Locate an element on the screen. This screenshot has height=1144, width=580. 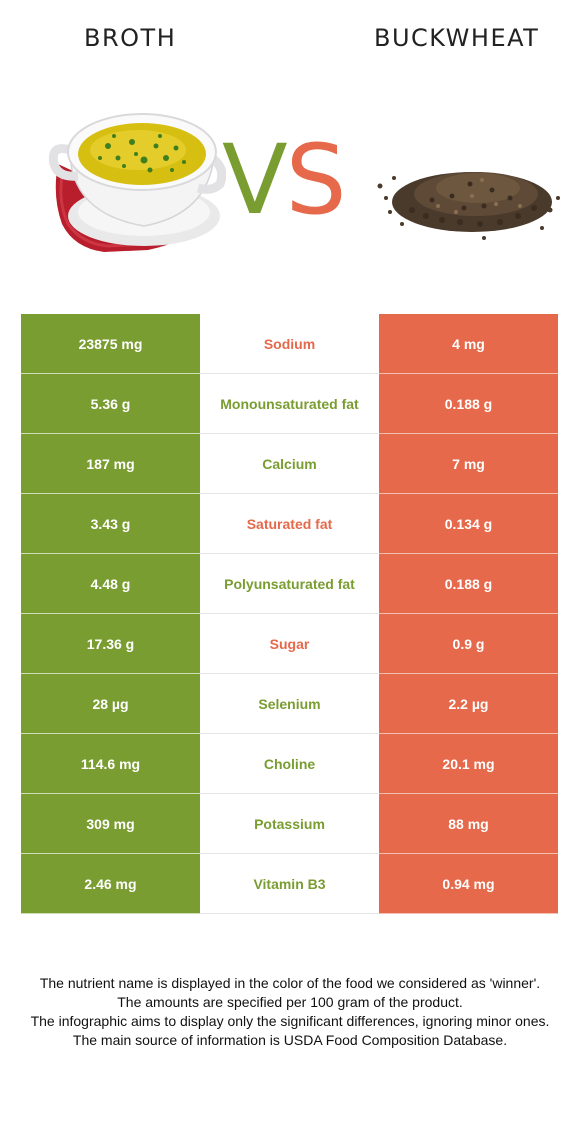
nutrient-name: Vitamin B3 is located at coordinates (289, 884).